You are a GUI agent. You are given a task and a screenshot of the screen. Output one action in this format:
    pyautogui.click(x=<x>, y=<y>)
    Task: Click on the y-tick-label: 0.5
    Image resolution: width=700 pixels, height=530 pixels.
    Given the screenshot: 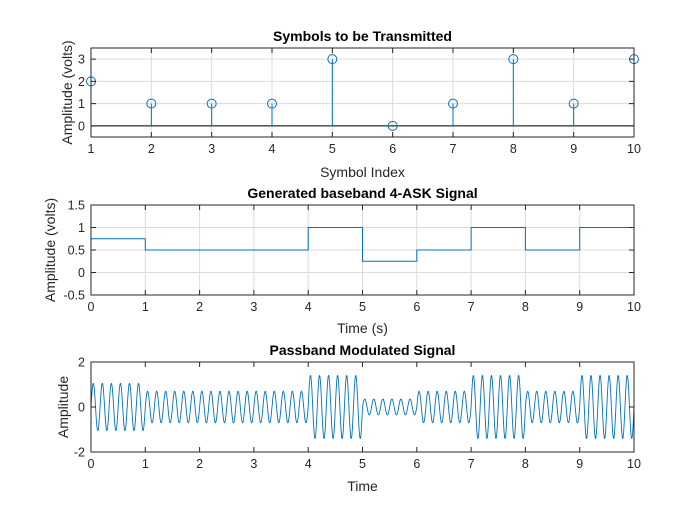 What is the action you would take?
    pyautogui.click(x=76, y=251)
    